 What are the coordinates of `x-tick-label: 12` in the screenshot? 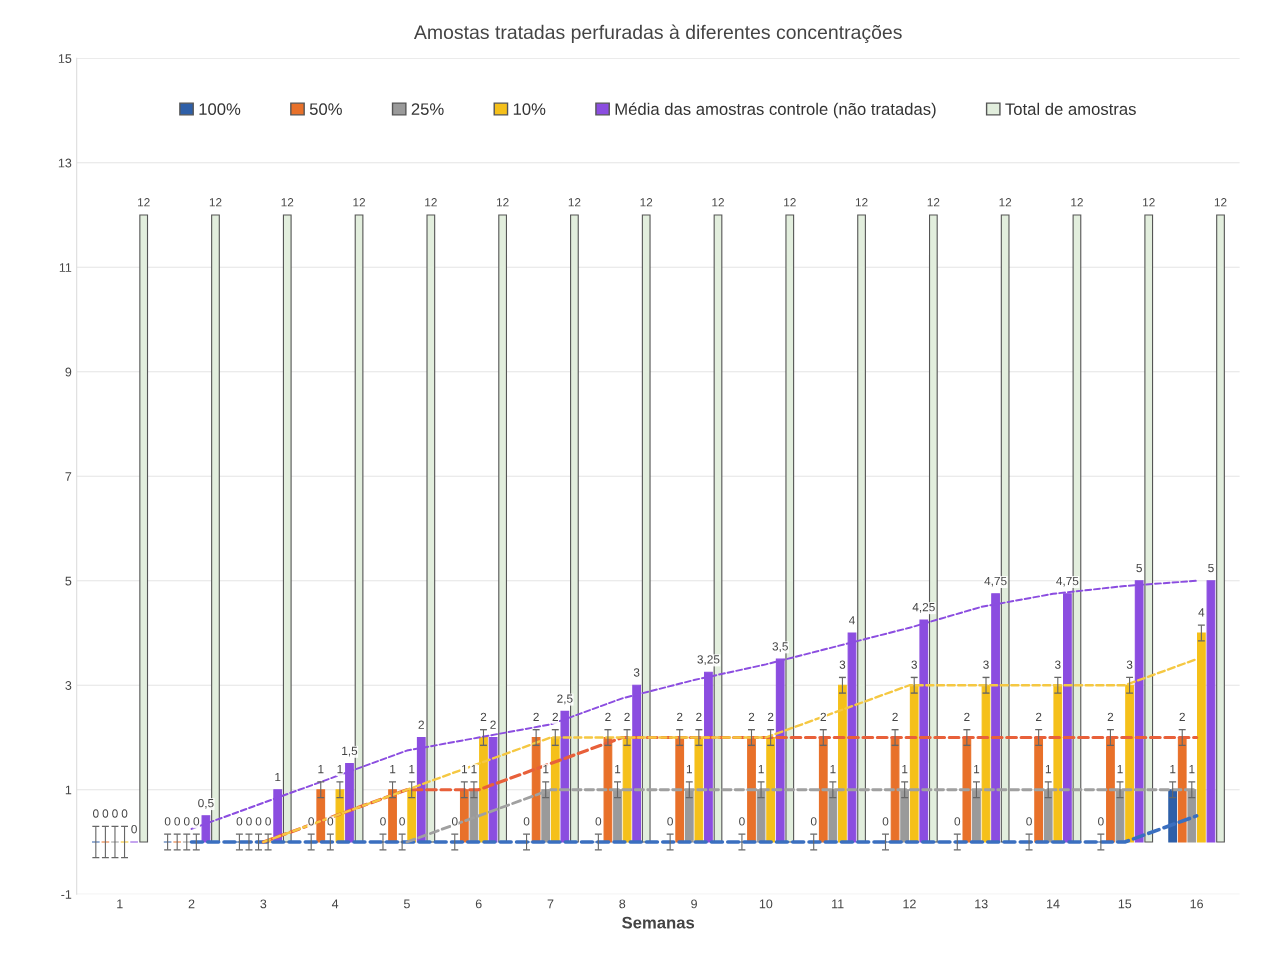 It's located at (909, 904).